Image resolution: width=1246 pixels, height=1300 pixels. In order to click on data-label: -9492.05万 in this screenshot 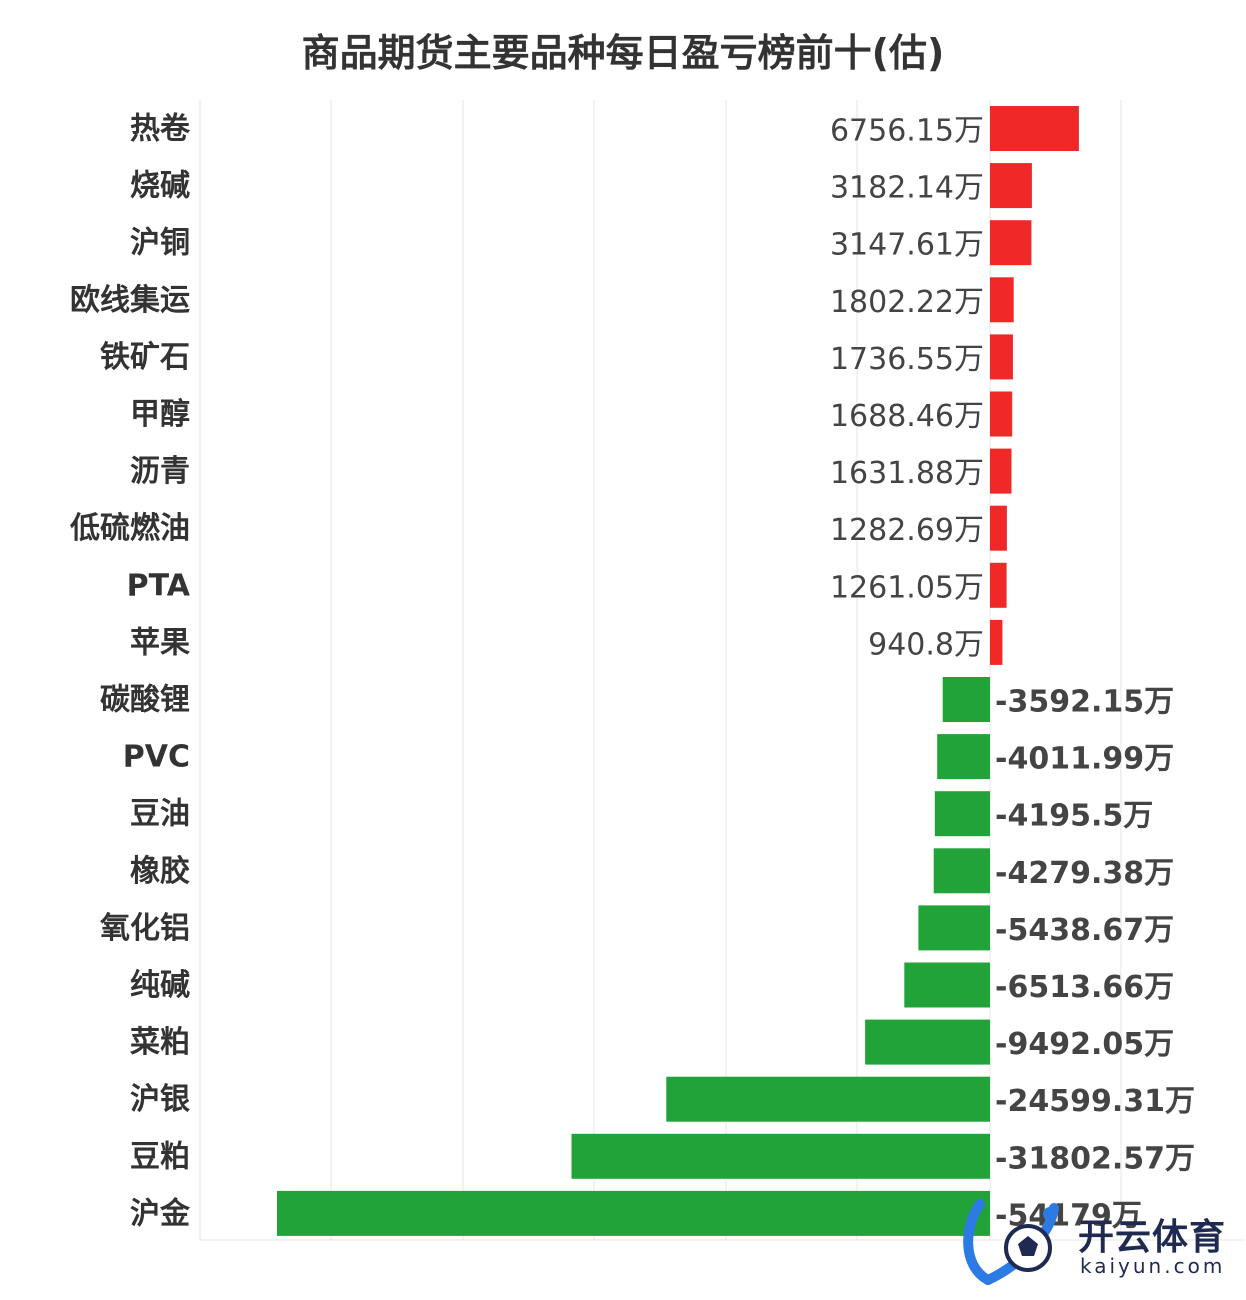, I will do `click(1084, 1044)`.